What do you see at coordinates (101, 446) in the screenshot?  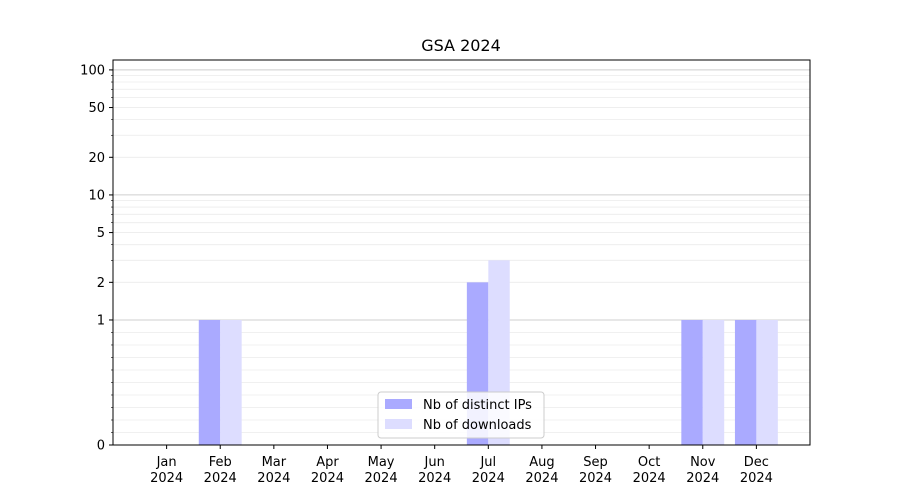 I see `y-tick-label: 0` at bounding box center [101, 446].